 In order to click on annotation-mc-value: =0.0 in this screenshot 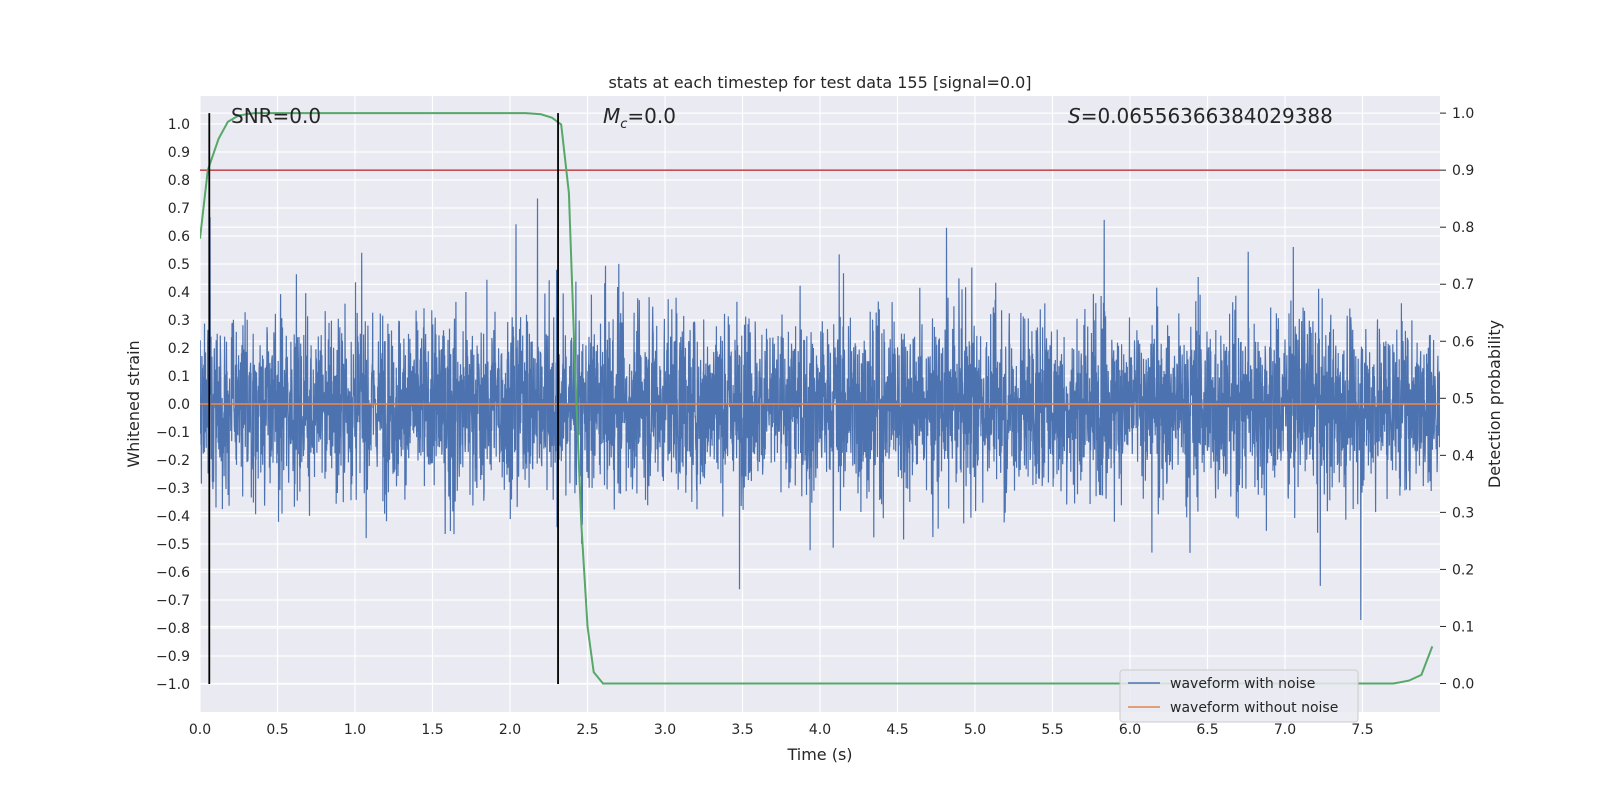, I will do `click(651, 116)`.